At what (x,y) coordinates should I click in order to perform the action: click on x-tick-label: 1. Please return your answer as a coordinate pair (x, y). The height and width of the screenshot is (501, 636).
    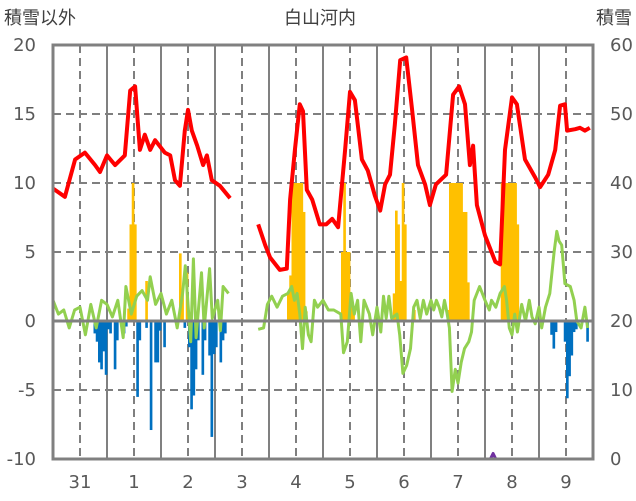
    Looking at the image, I should click on (133, 482).